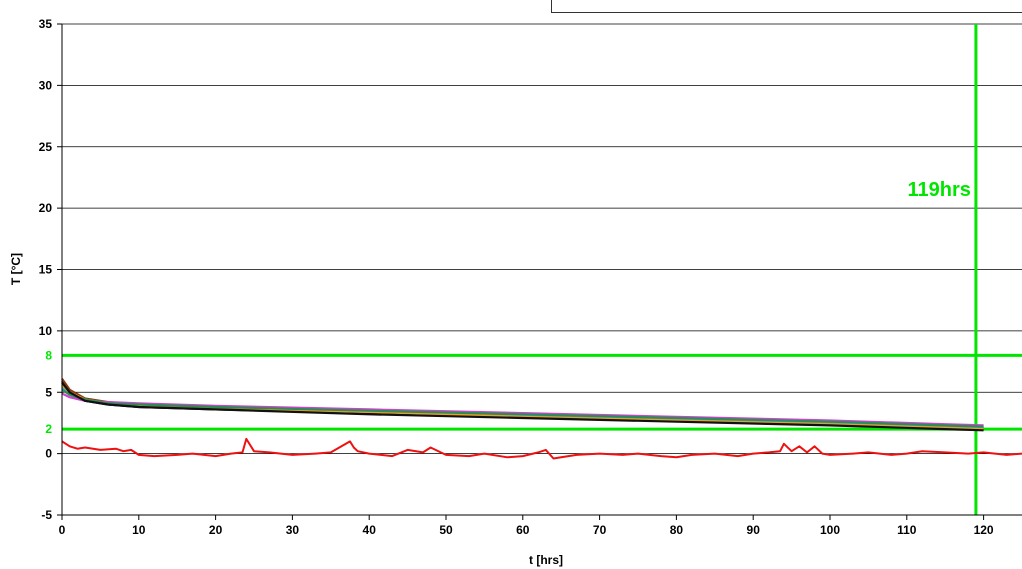 The image size is (1022, 569). What do you see at coordinates (939, 190) in the screenshot?
I see `ref-label-x-2: 119hrs` at bounding box center [939, 190].